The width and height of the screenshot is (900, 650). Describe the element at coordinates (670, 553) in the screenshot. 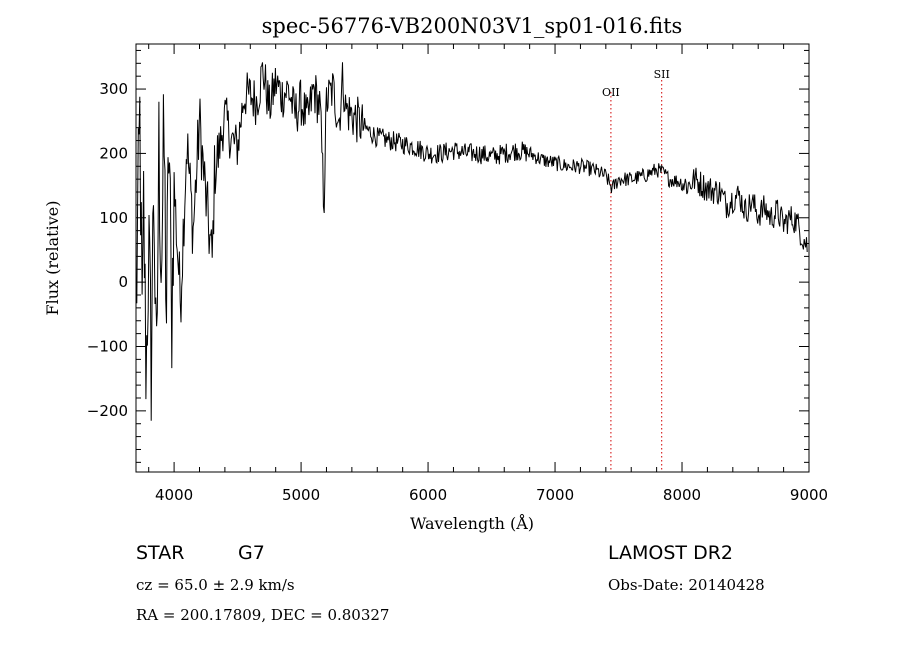

I see `survey-name: LAMOST DR2` at that location.